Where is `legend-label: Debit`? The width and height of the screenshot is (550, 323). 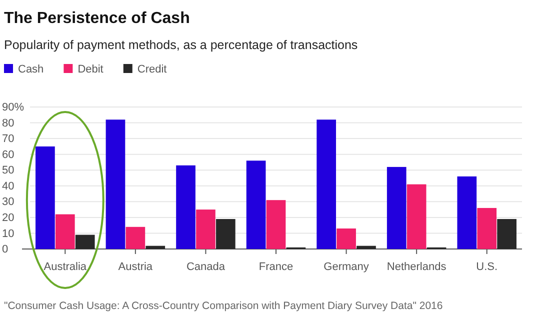
legend-label: Debit is located at coordinates (91, 70).